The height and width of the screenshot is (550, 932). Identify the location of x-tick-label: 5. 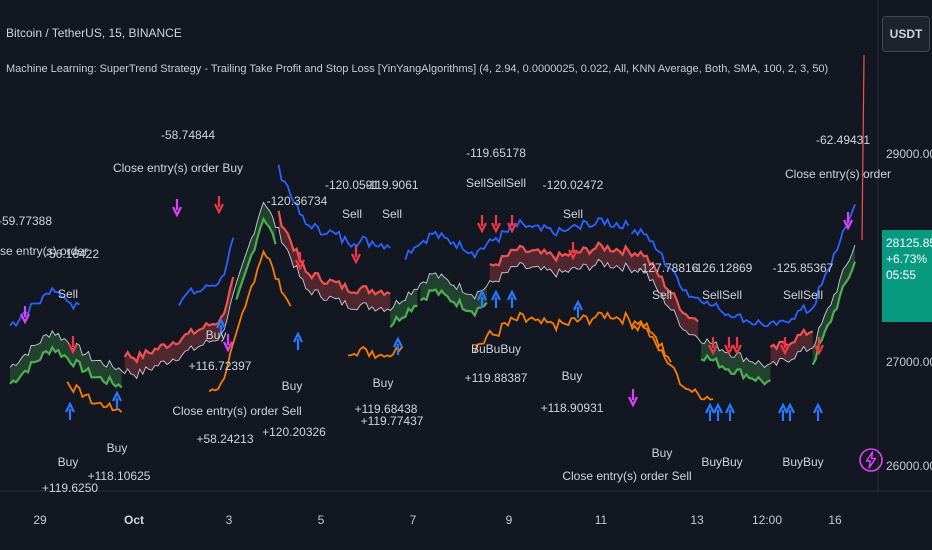
(321, 520).